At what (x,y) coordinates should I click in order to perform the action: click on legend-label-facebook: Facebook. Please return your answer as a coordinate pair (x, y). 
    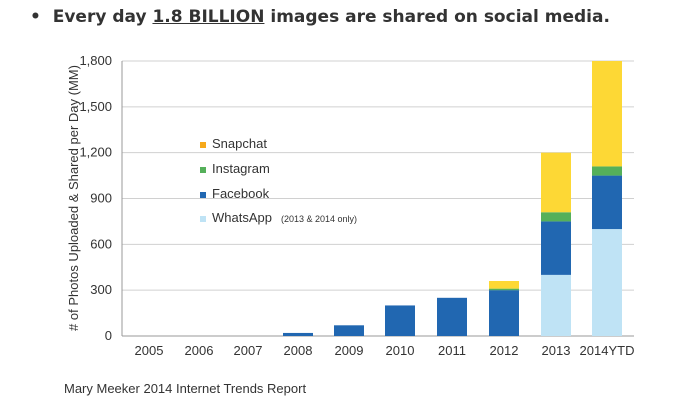
    Looking at the image, I should click on (241, 193).